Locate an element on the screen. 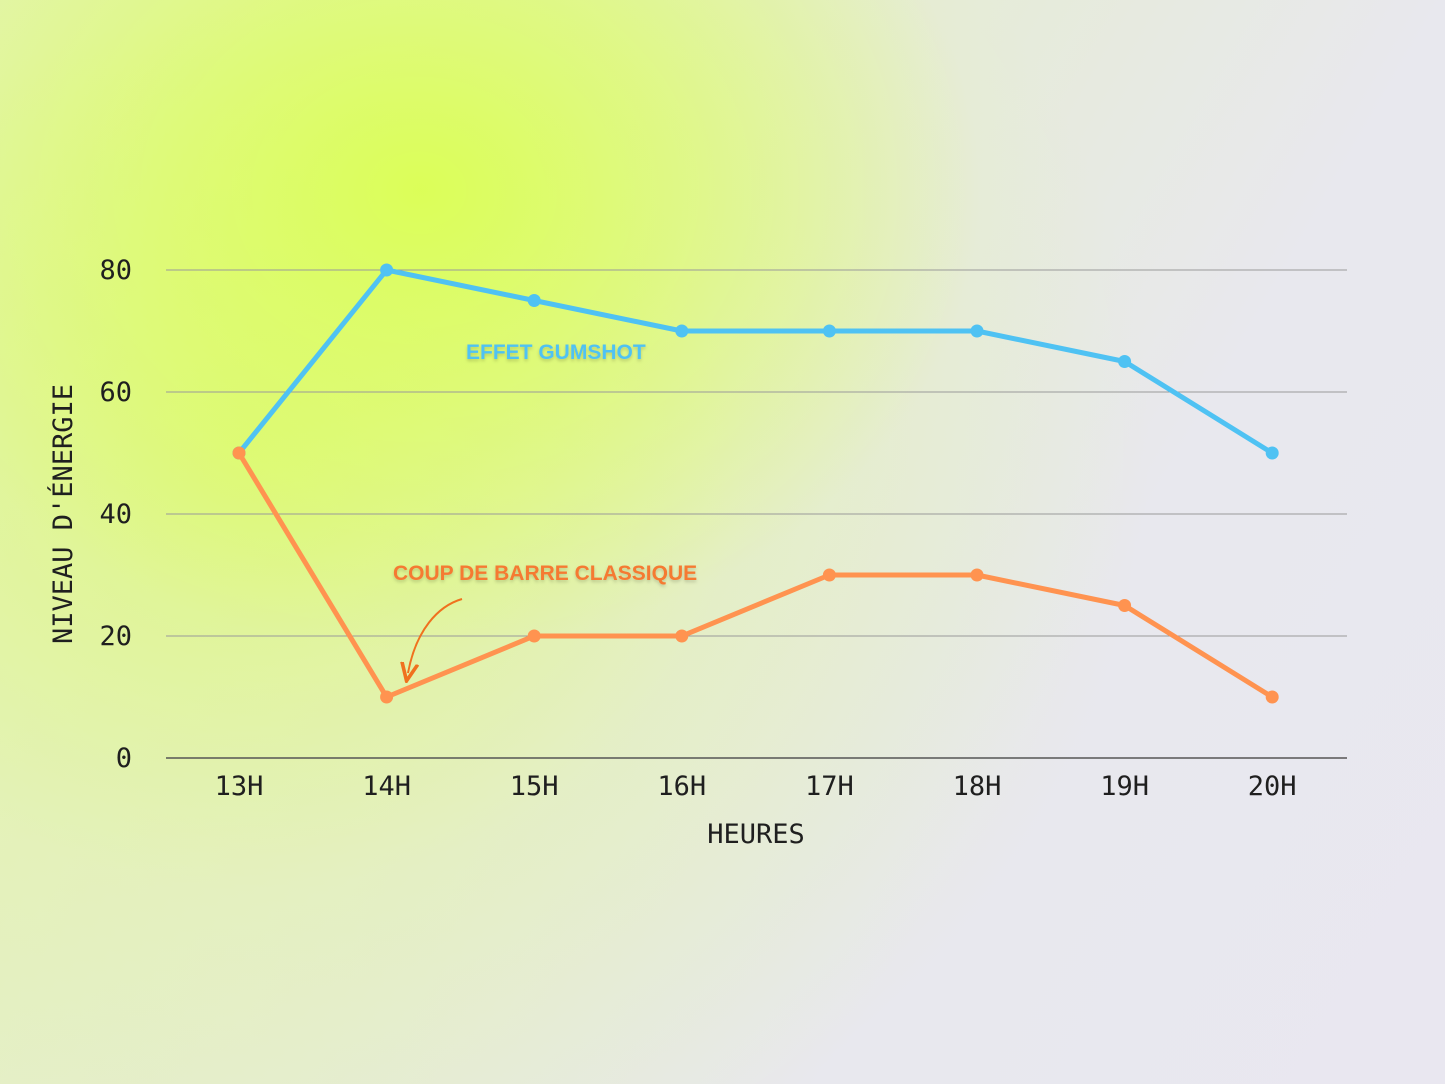  blue-series-line is located at coordinates (755, 361).